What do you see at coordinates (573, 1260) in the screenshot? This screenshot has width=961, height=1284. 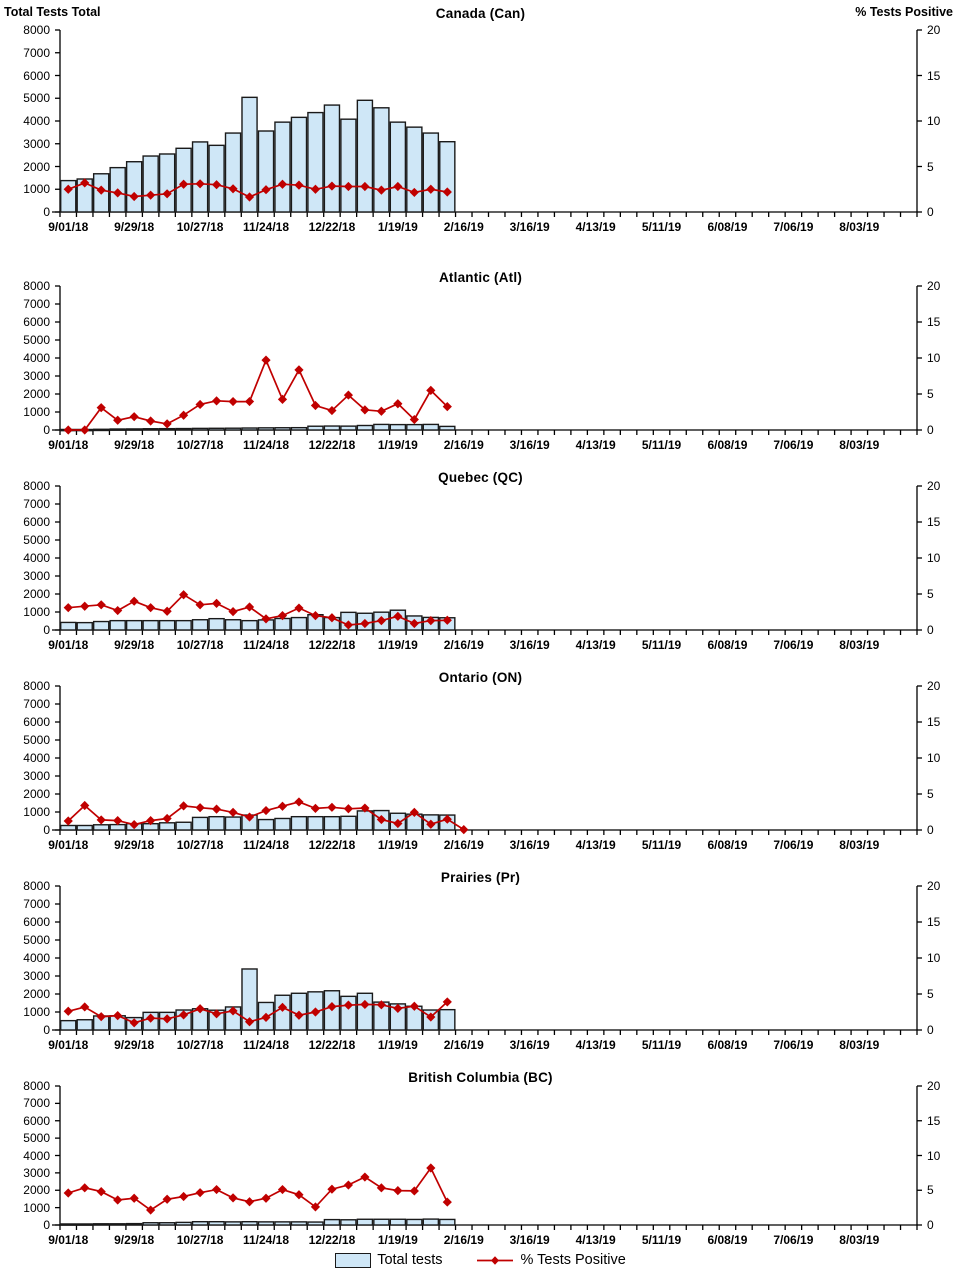 I see `legend-label-pct-positive: % Tests Positive` at bounding box center [573, 1260].